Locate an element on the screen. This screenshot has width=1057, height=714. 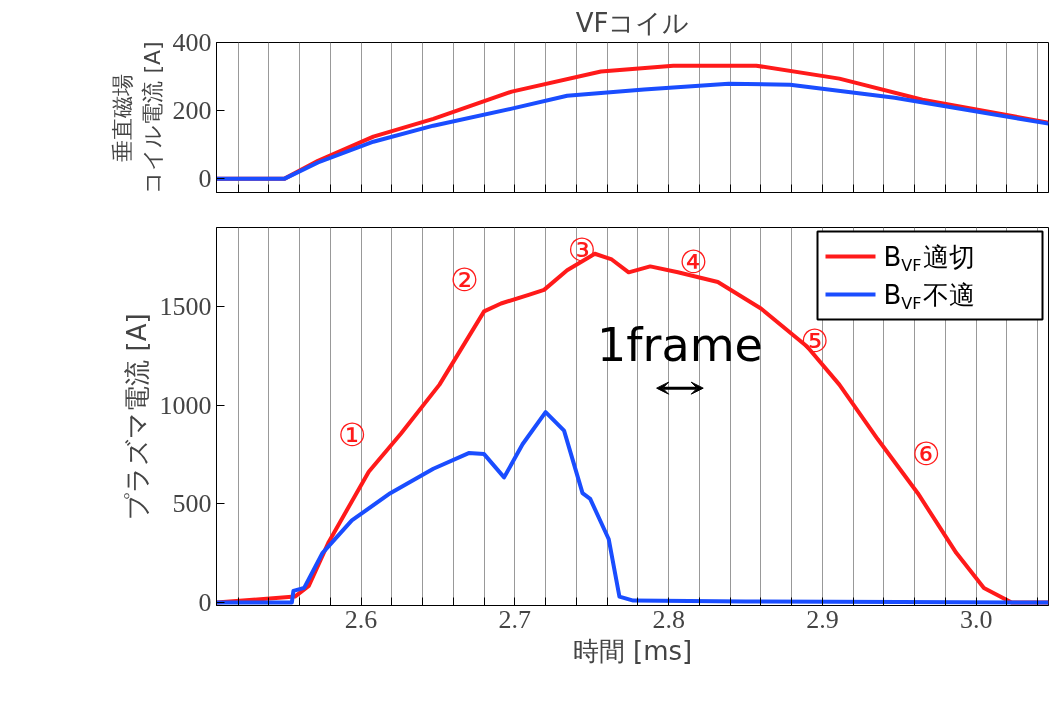
chart-title: VFコイル is located at coordinates (632, 22).